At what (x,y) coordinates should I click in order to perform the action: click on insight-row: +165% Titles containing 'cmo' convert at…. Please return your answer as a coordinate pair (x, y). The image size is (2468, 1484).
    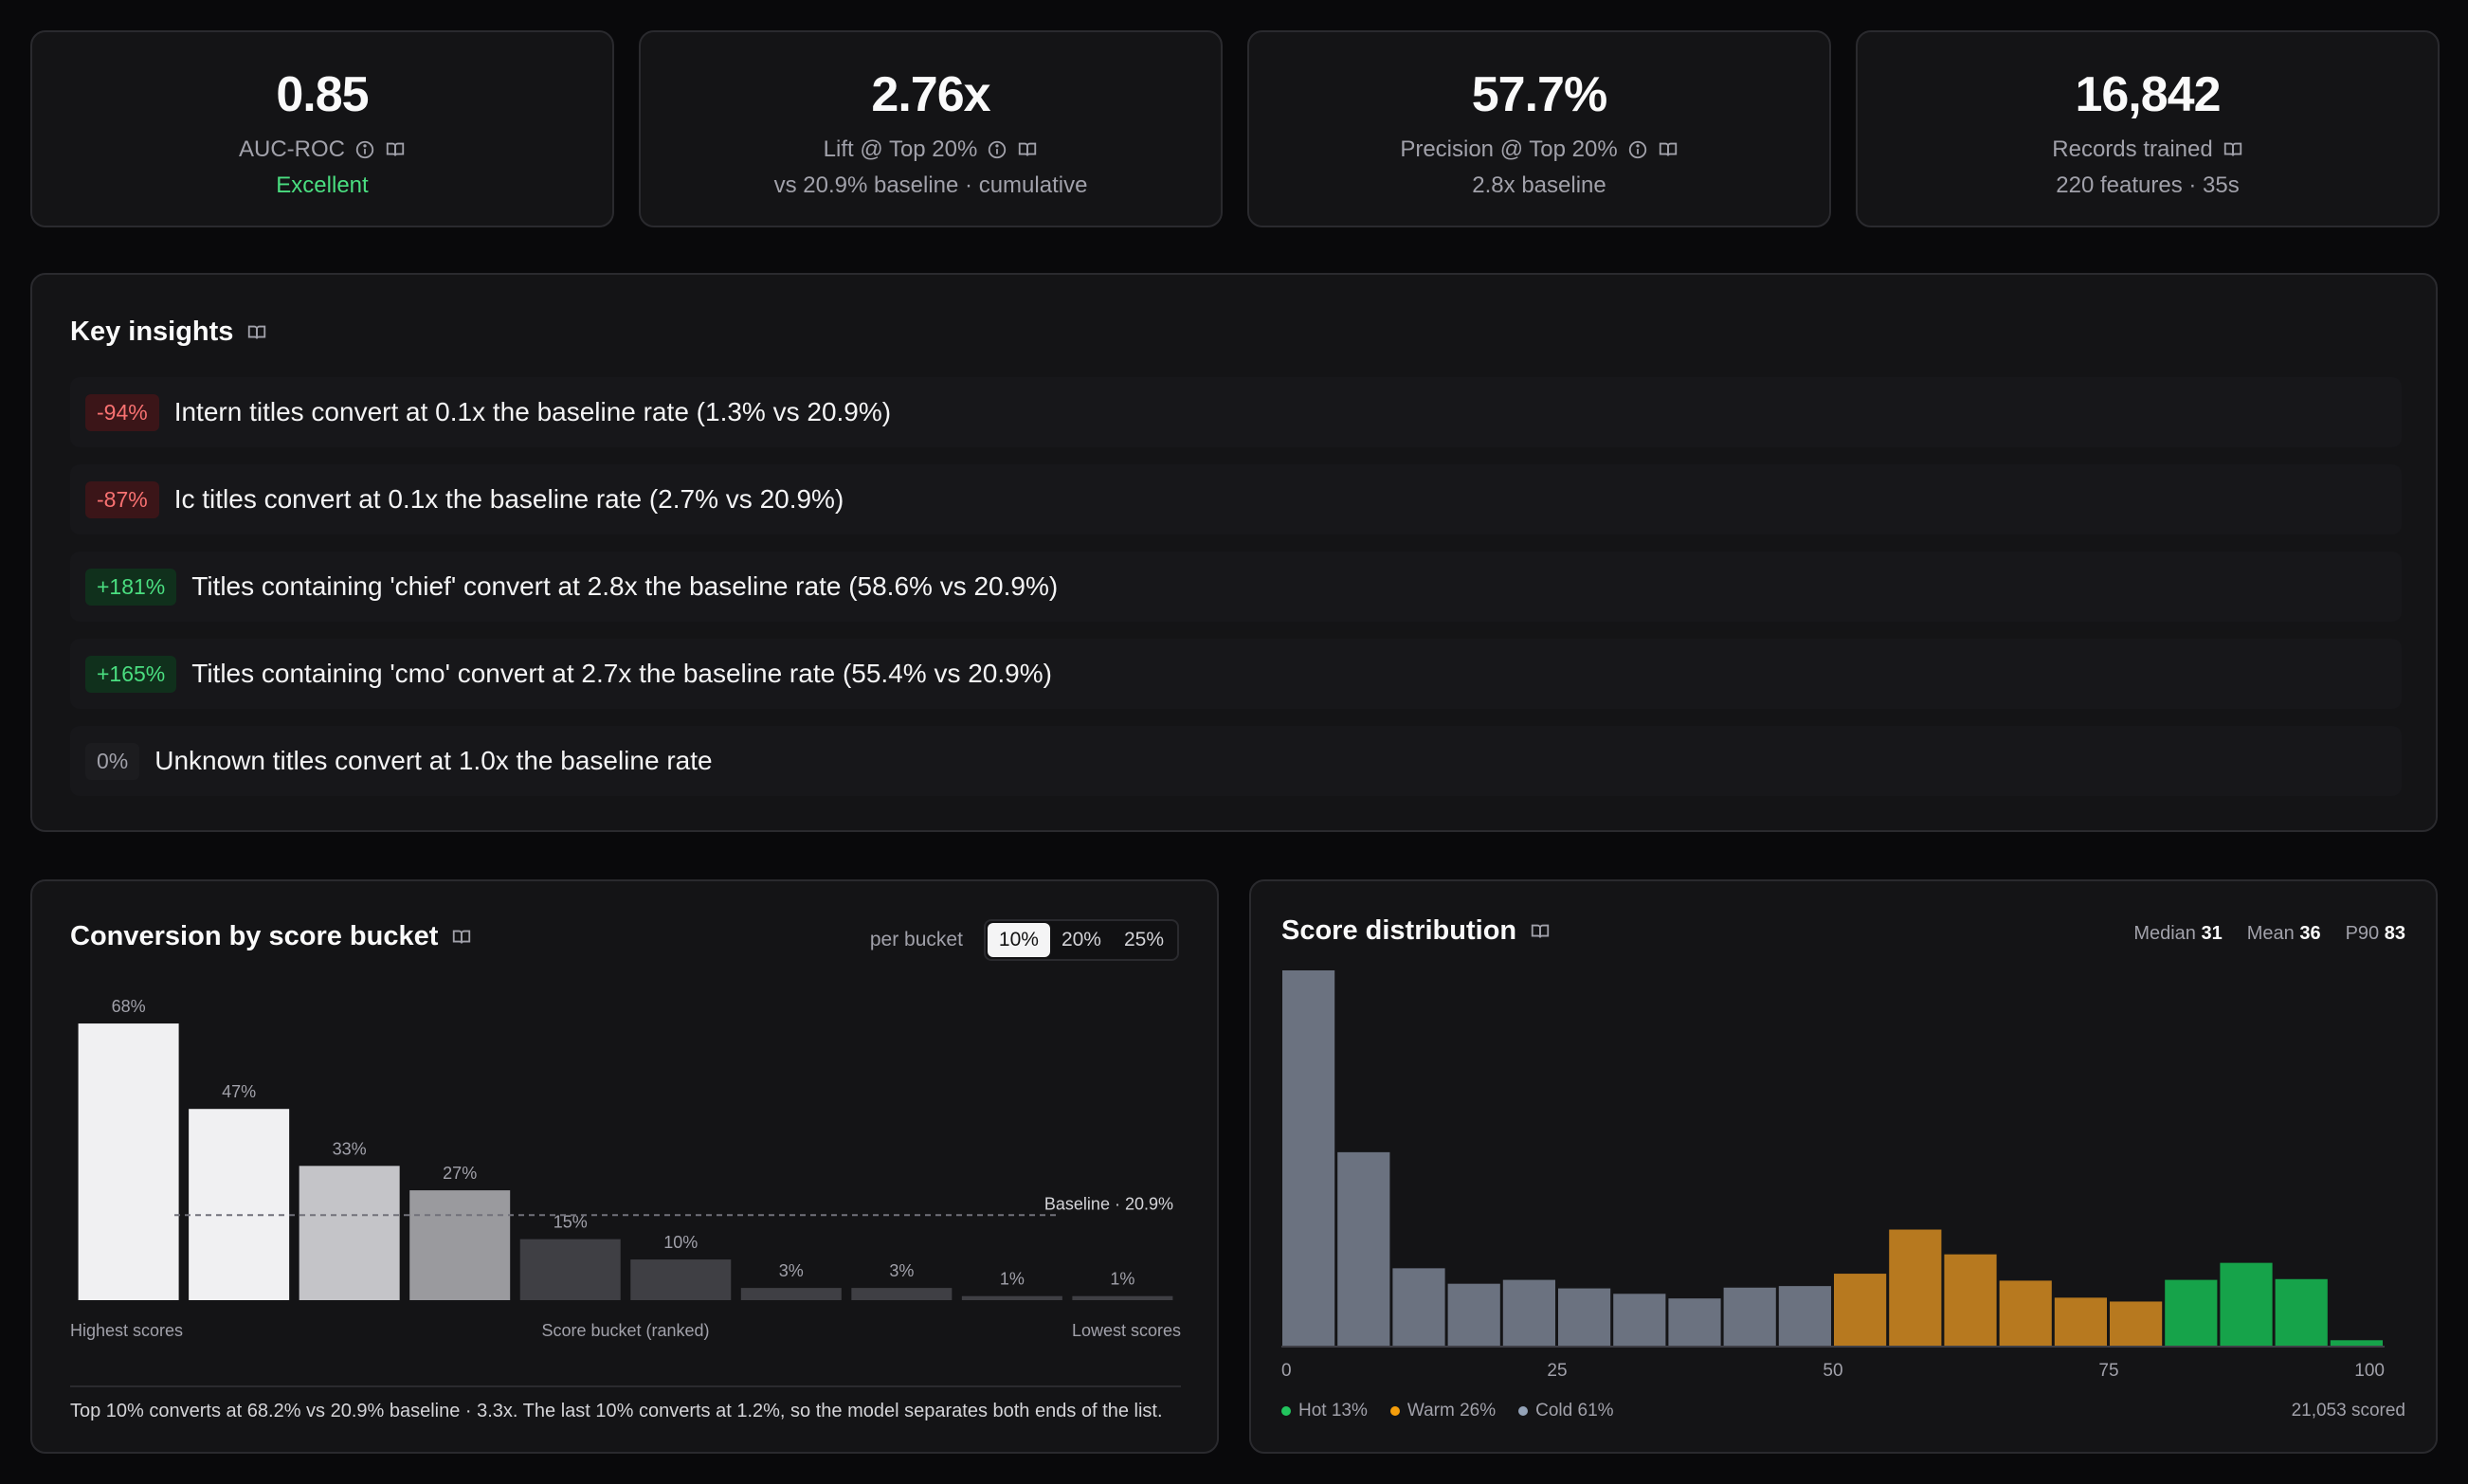
    Looking at the image, I should click on (1236, 674).